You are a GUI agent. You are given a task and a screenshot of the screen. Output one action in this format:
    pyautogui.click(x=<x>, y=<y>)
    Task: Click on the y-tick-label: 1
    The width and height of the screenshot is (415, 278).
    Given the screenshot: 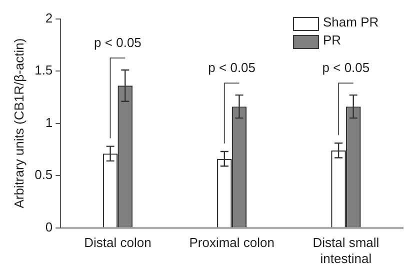 What is the action you would take?
    pyautogui.click(x=49, y=122)
    